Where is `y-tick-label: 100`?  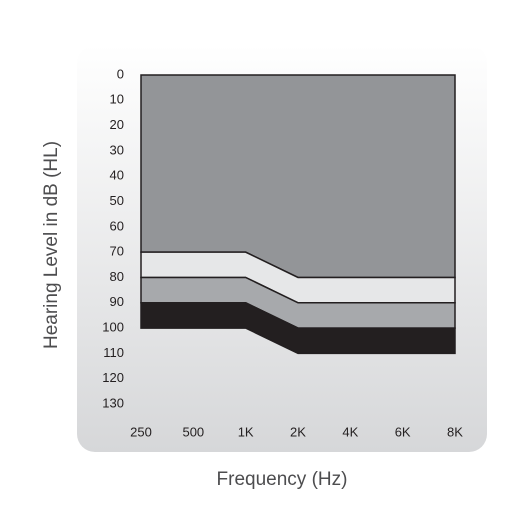 y-tick-label: 100 is located at coordinates (113, 327).